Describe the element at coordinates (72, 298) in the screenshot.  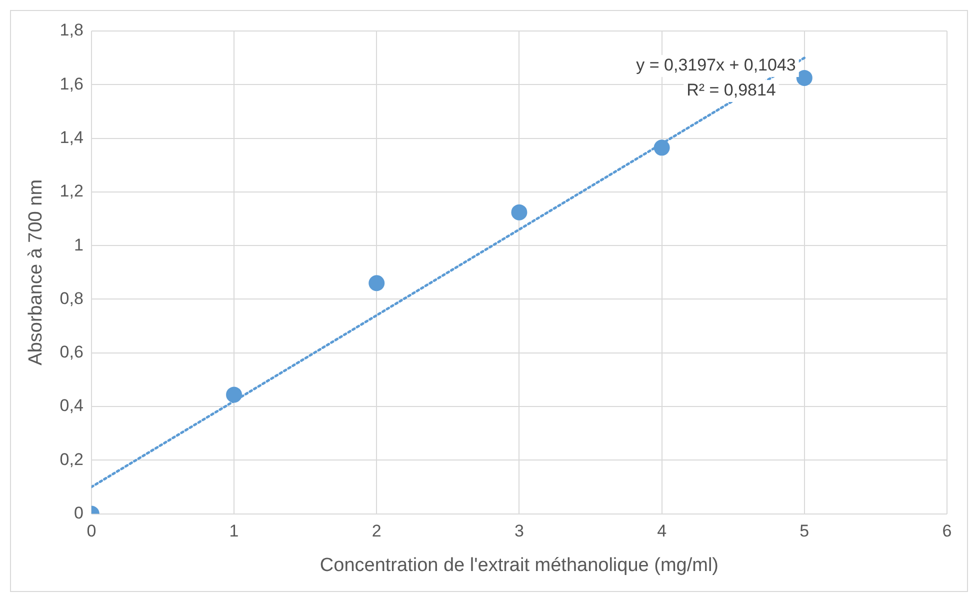
I see `y-tick-label: 0,8` at that location.